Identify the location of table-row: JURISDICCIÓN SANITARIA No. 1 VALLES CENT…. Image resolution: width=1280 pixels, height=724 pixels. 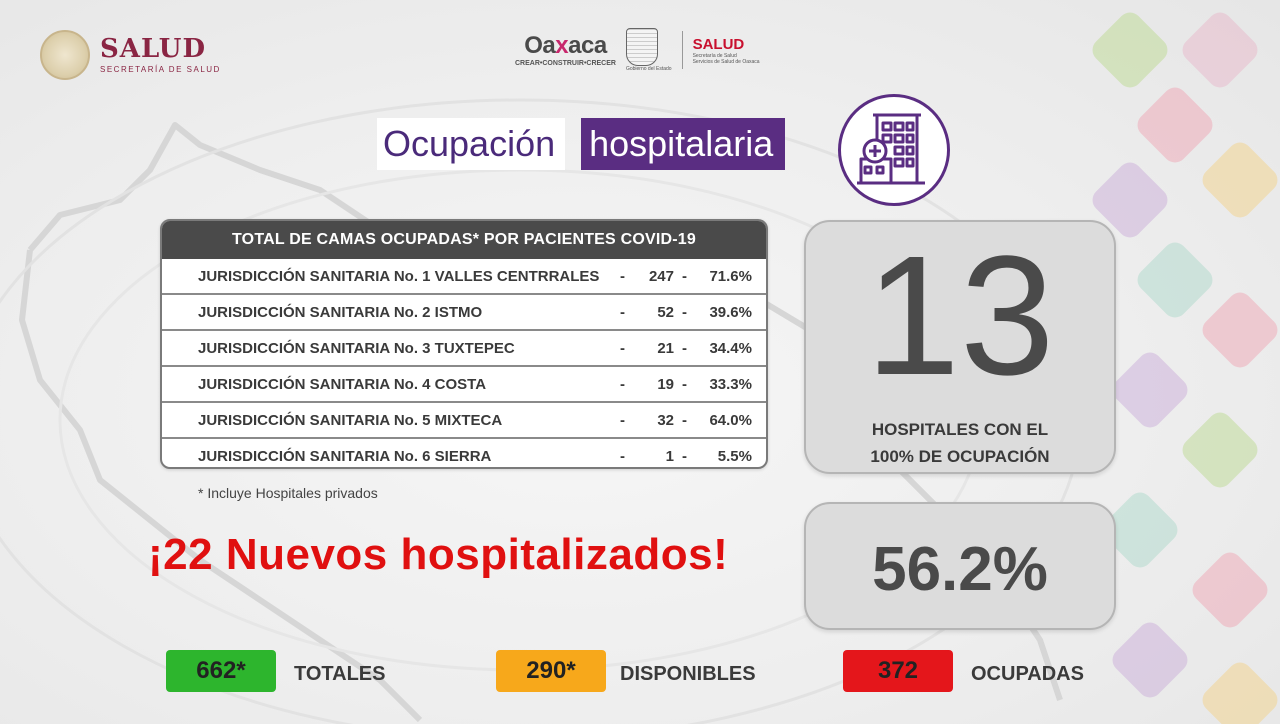
(464, 277).